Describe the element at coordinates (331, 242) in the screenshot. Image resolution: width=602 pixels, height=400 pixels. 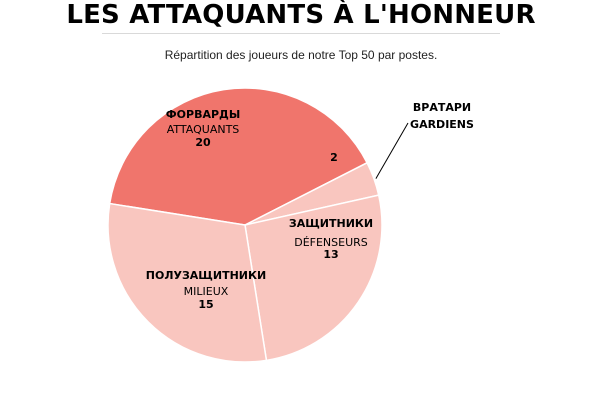
I see `slice-label-fr-defenseurs: DÉFENSEURS` at that location.